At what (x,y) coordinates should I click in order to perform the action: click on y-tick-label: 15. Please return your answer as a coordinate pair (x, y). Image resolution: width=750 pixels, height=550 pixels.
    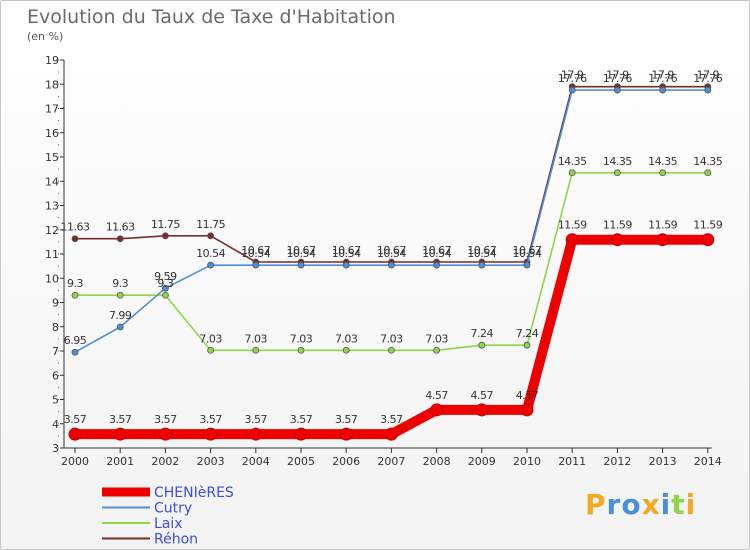
    Looking at the image, I should click on (52, 157).